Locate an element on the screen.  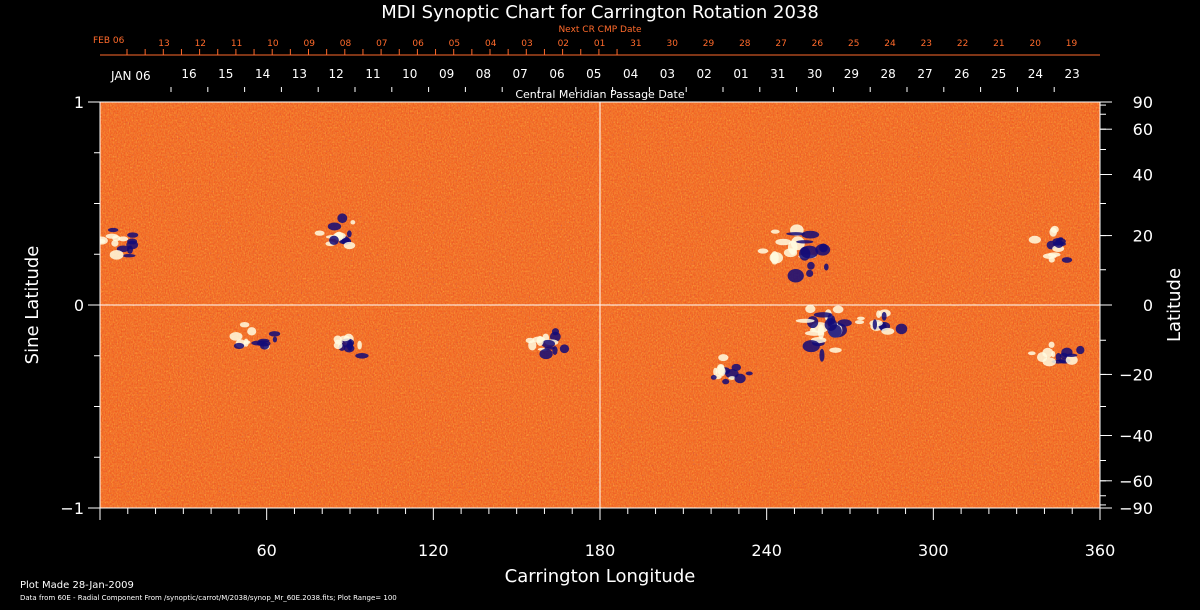
next-cr-date-label: 26 is located at coordinates (818, 44).